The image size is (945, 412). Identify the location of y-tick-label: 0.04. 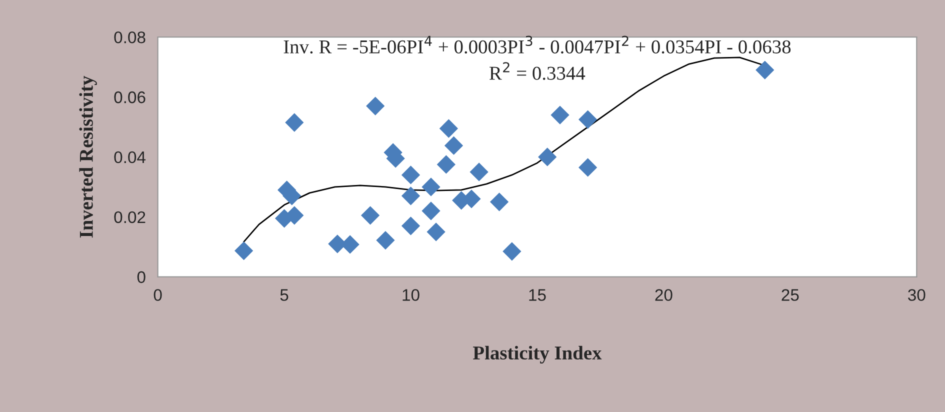
(130, 157).